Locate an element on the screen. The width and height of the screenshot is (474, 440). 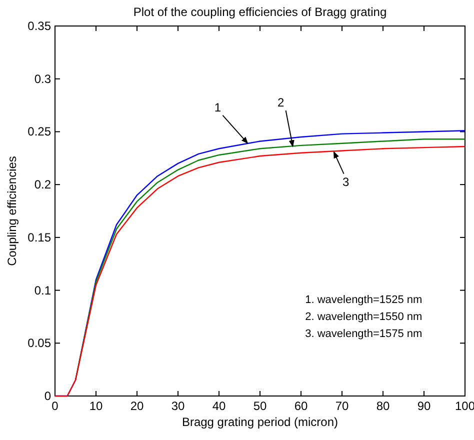
x-tick-label: 70 is located at coordinates (342, 406).